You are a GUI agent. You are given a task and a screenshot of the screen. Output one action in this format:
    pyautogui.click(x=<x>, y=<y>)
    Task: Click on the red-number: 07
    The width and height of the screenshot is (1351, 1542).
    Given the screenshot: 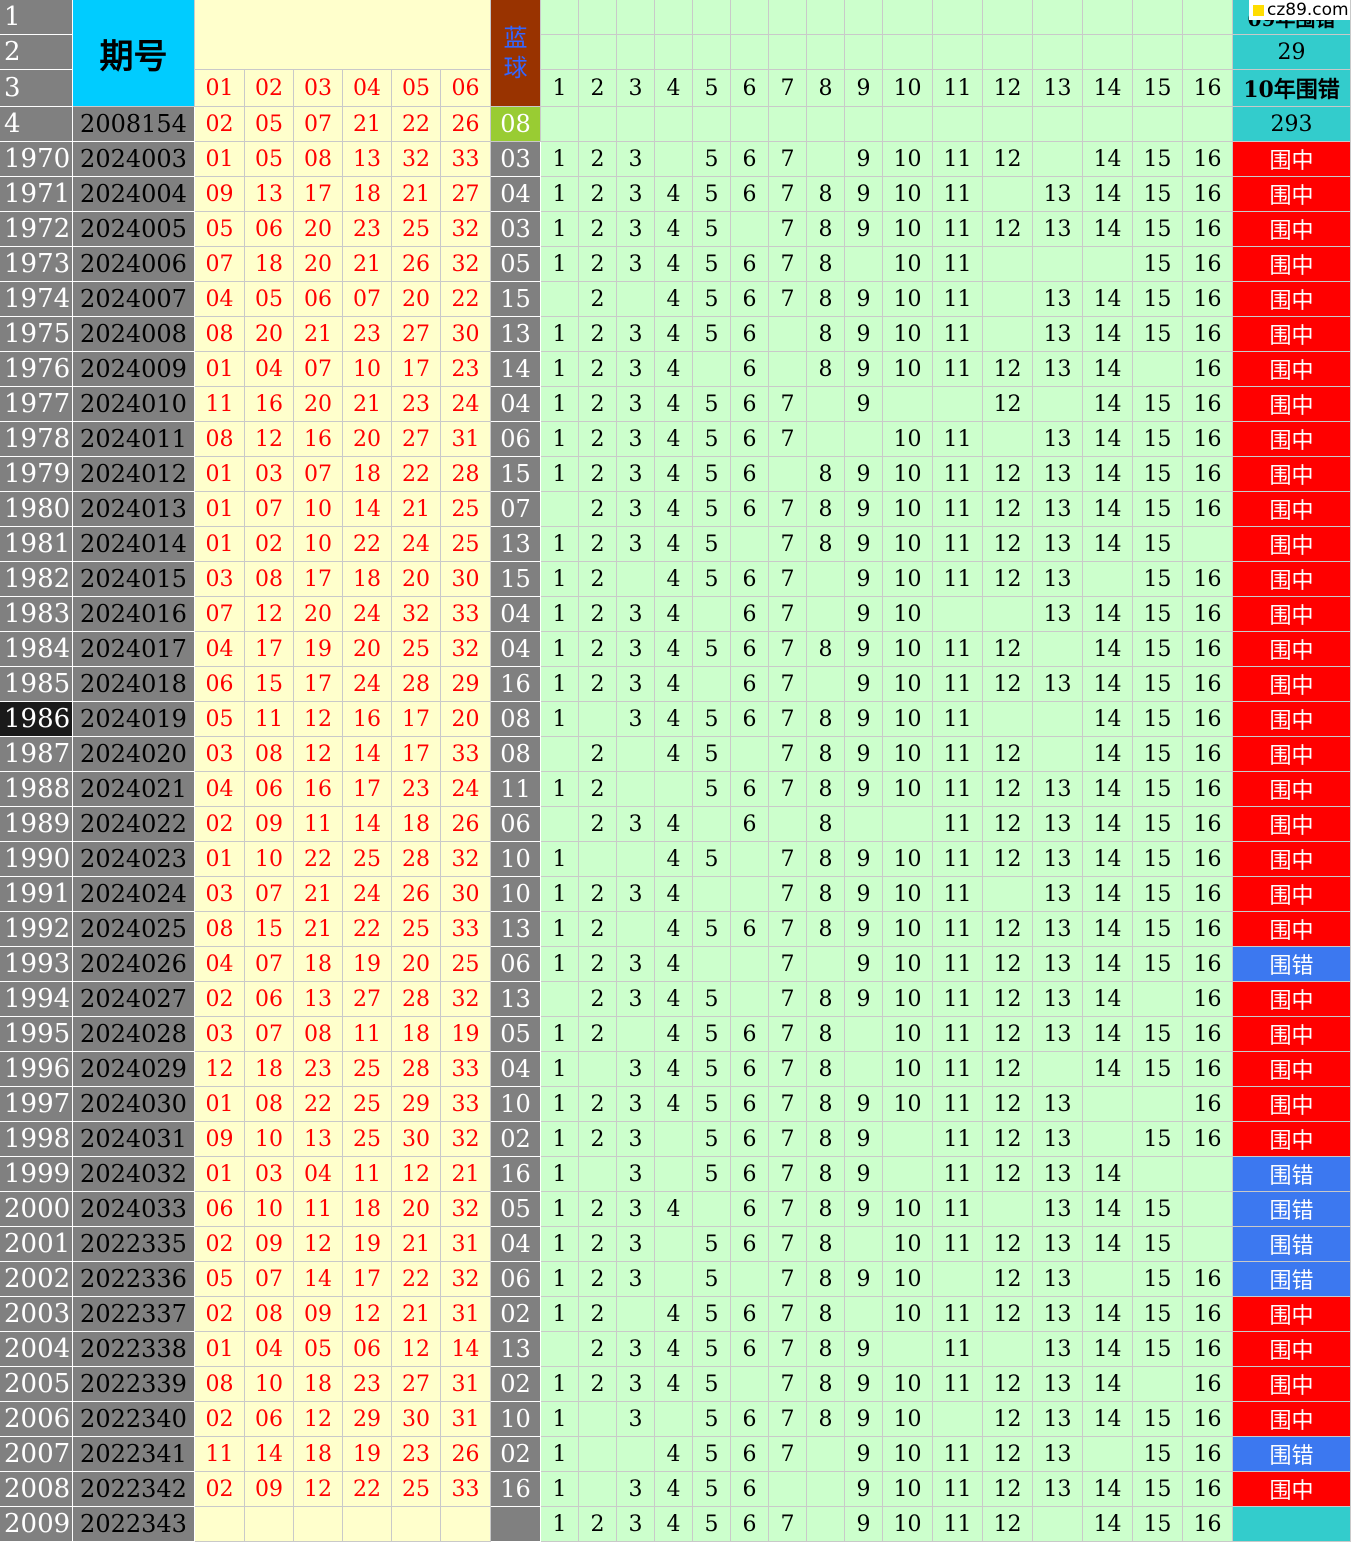 What is the action you would take?
    pyautogui.click(x=367, y=299)
    